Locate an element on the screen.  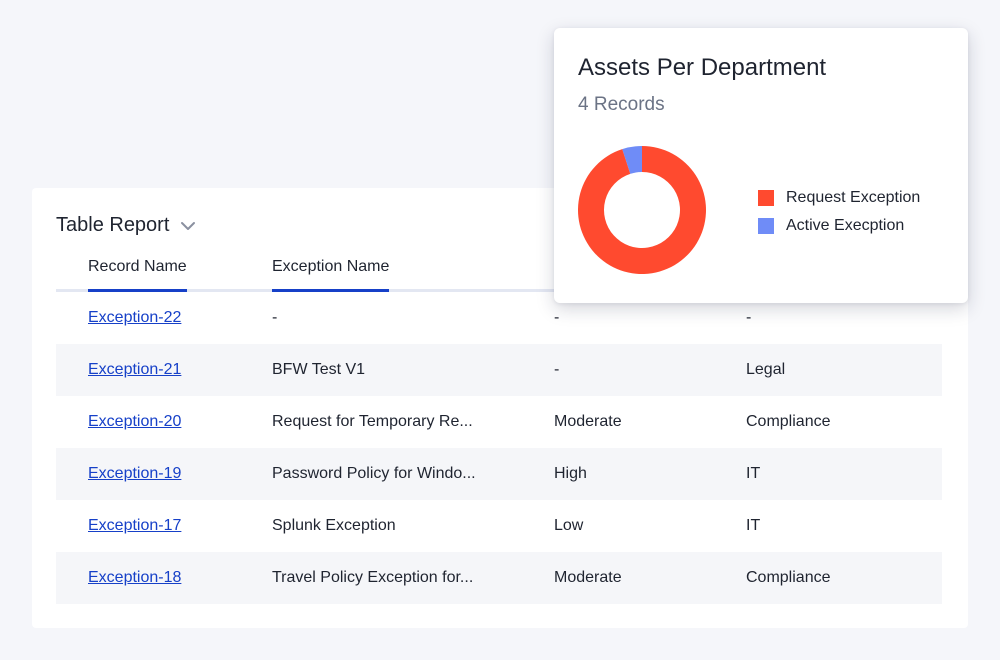
report-header: Table Report is located at coordinates (126, 225).